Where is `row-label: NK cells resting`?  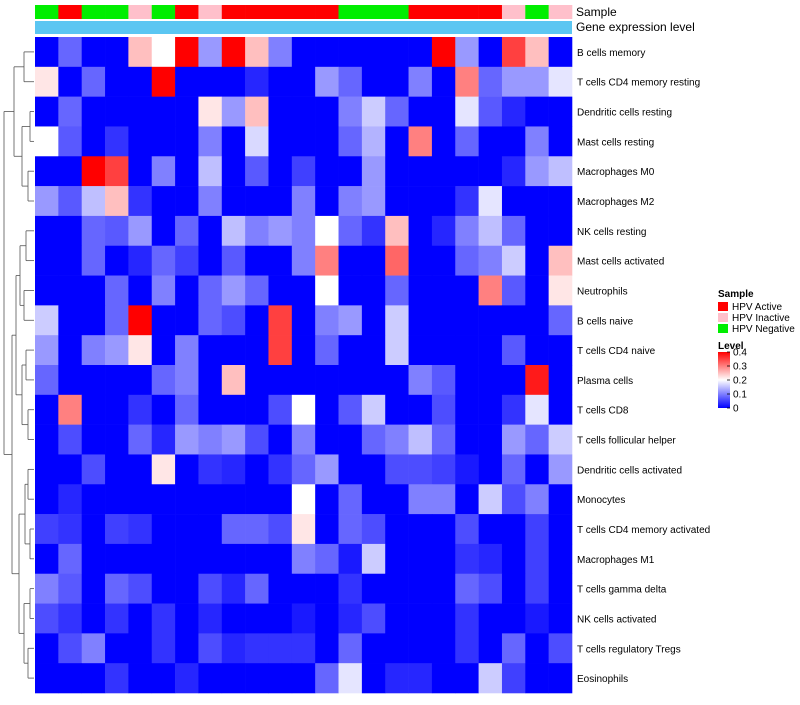 row-label: NK cells resting is located at coordinates (611, 232).